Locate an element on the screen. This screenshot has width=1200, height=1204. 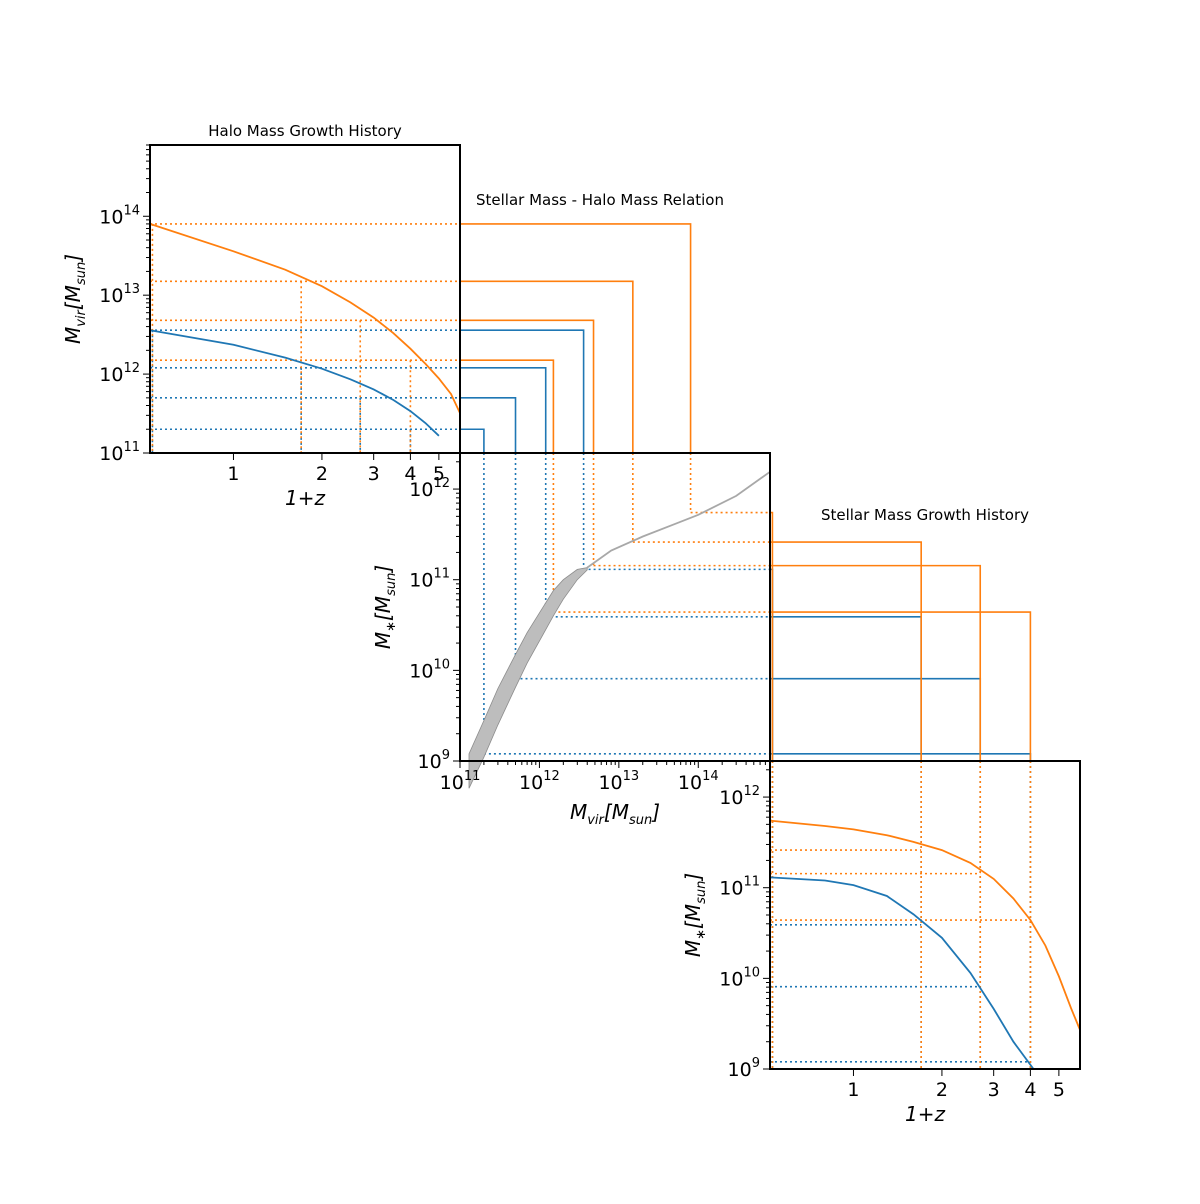
halo-orange-series-line is located at coordinates (305, 318).